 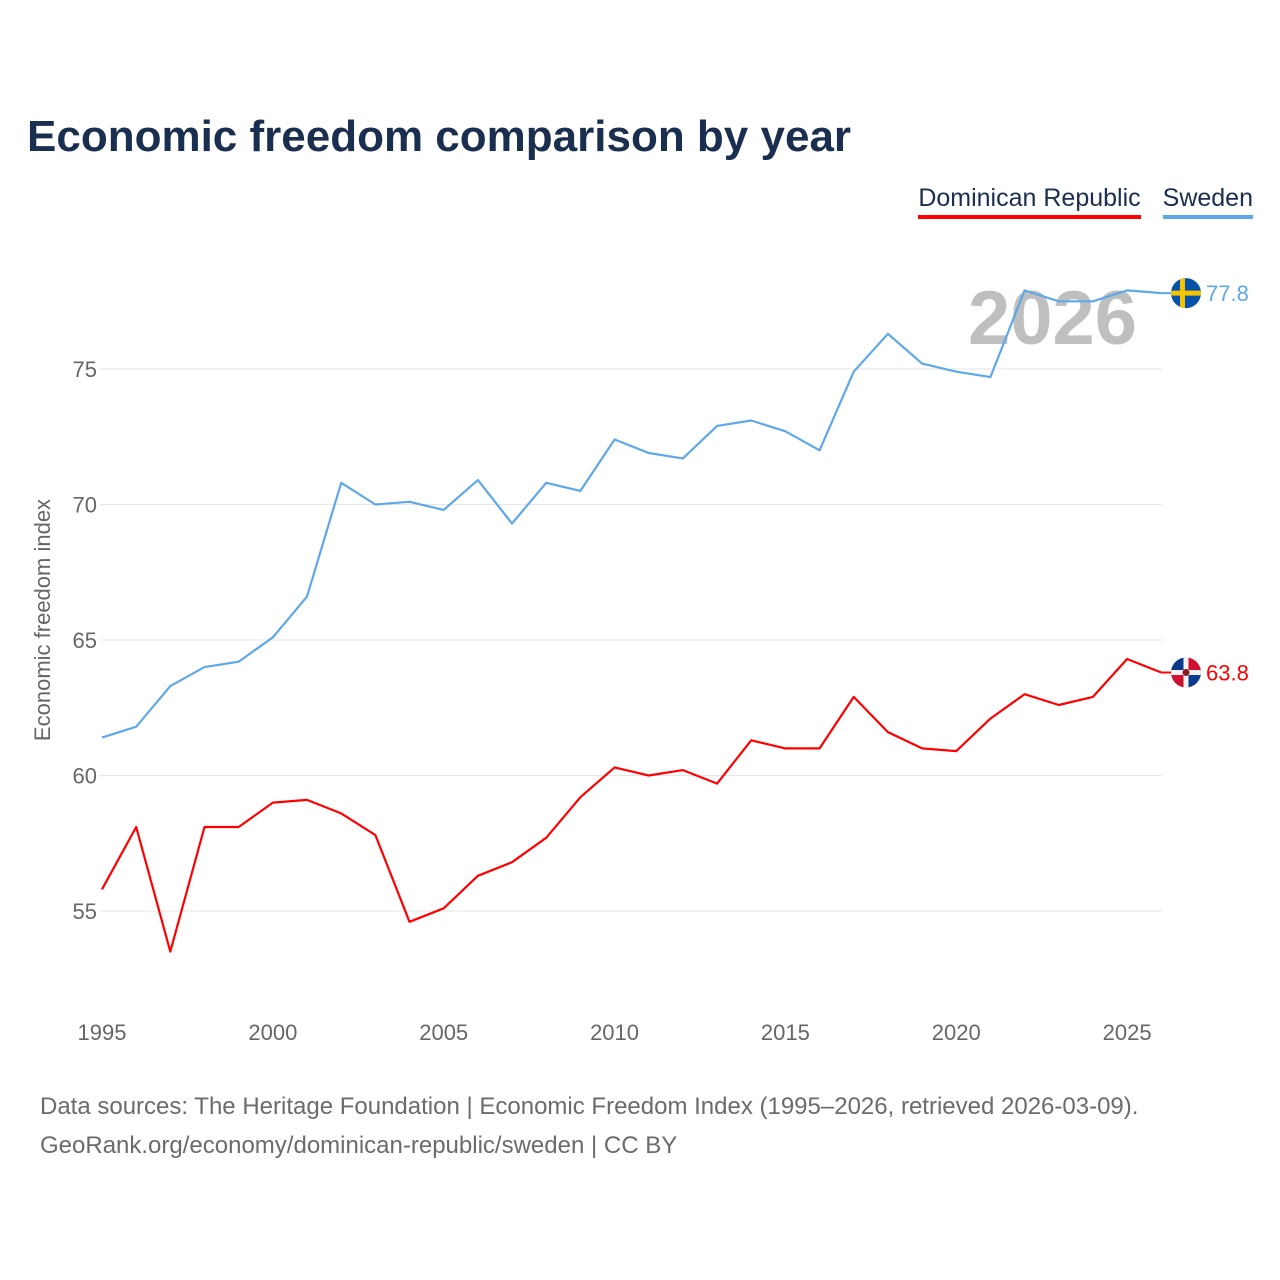 I want to click on x-tick-label: 1995, so click(x=102, y=1032).